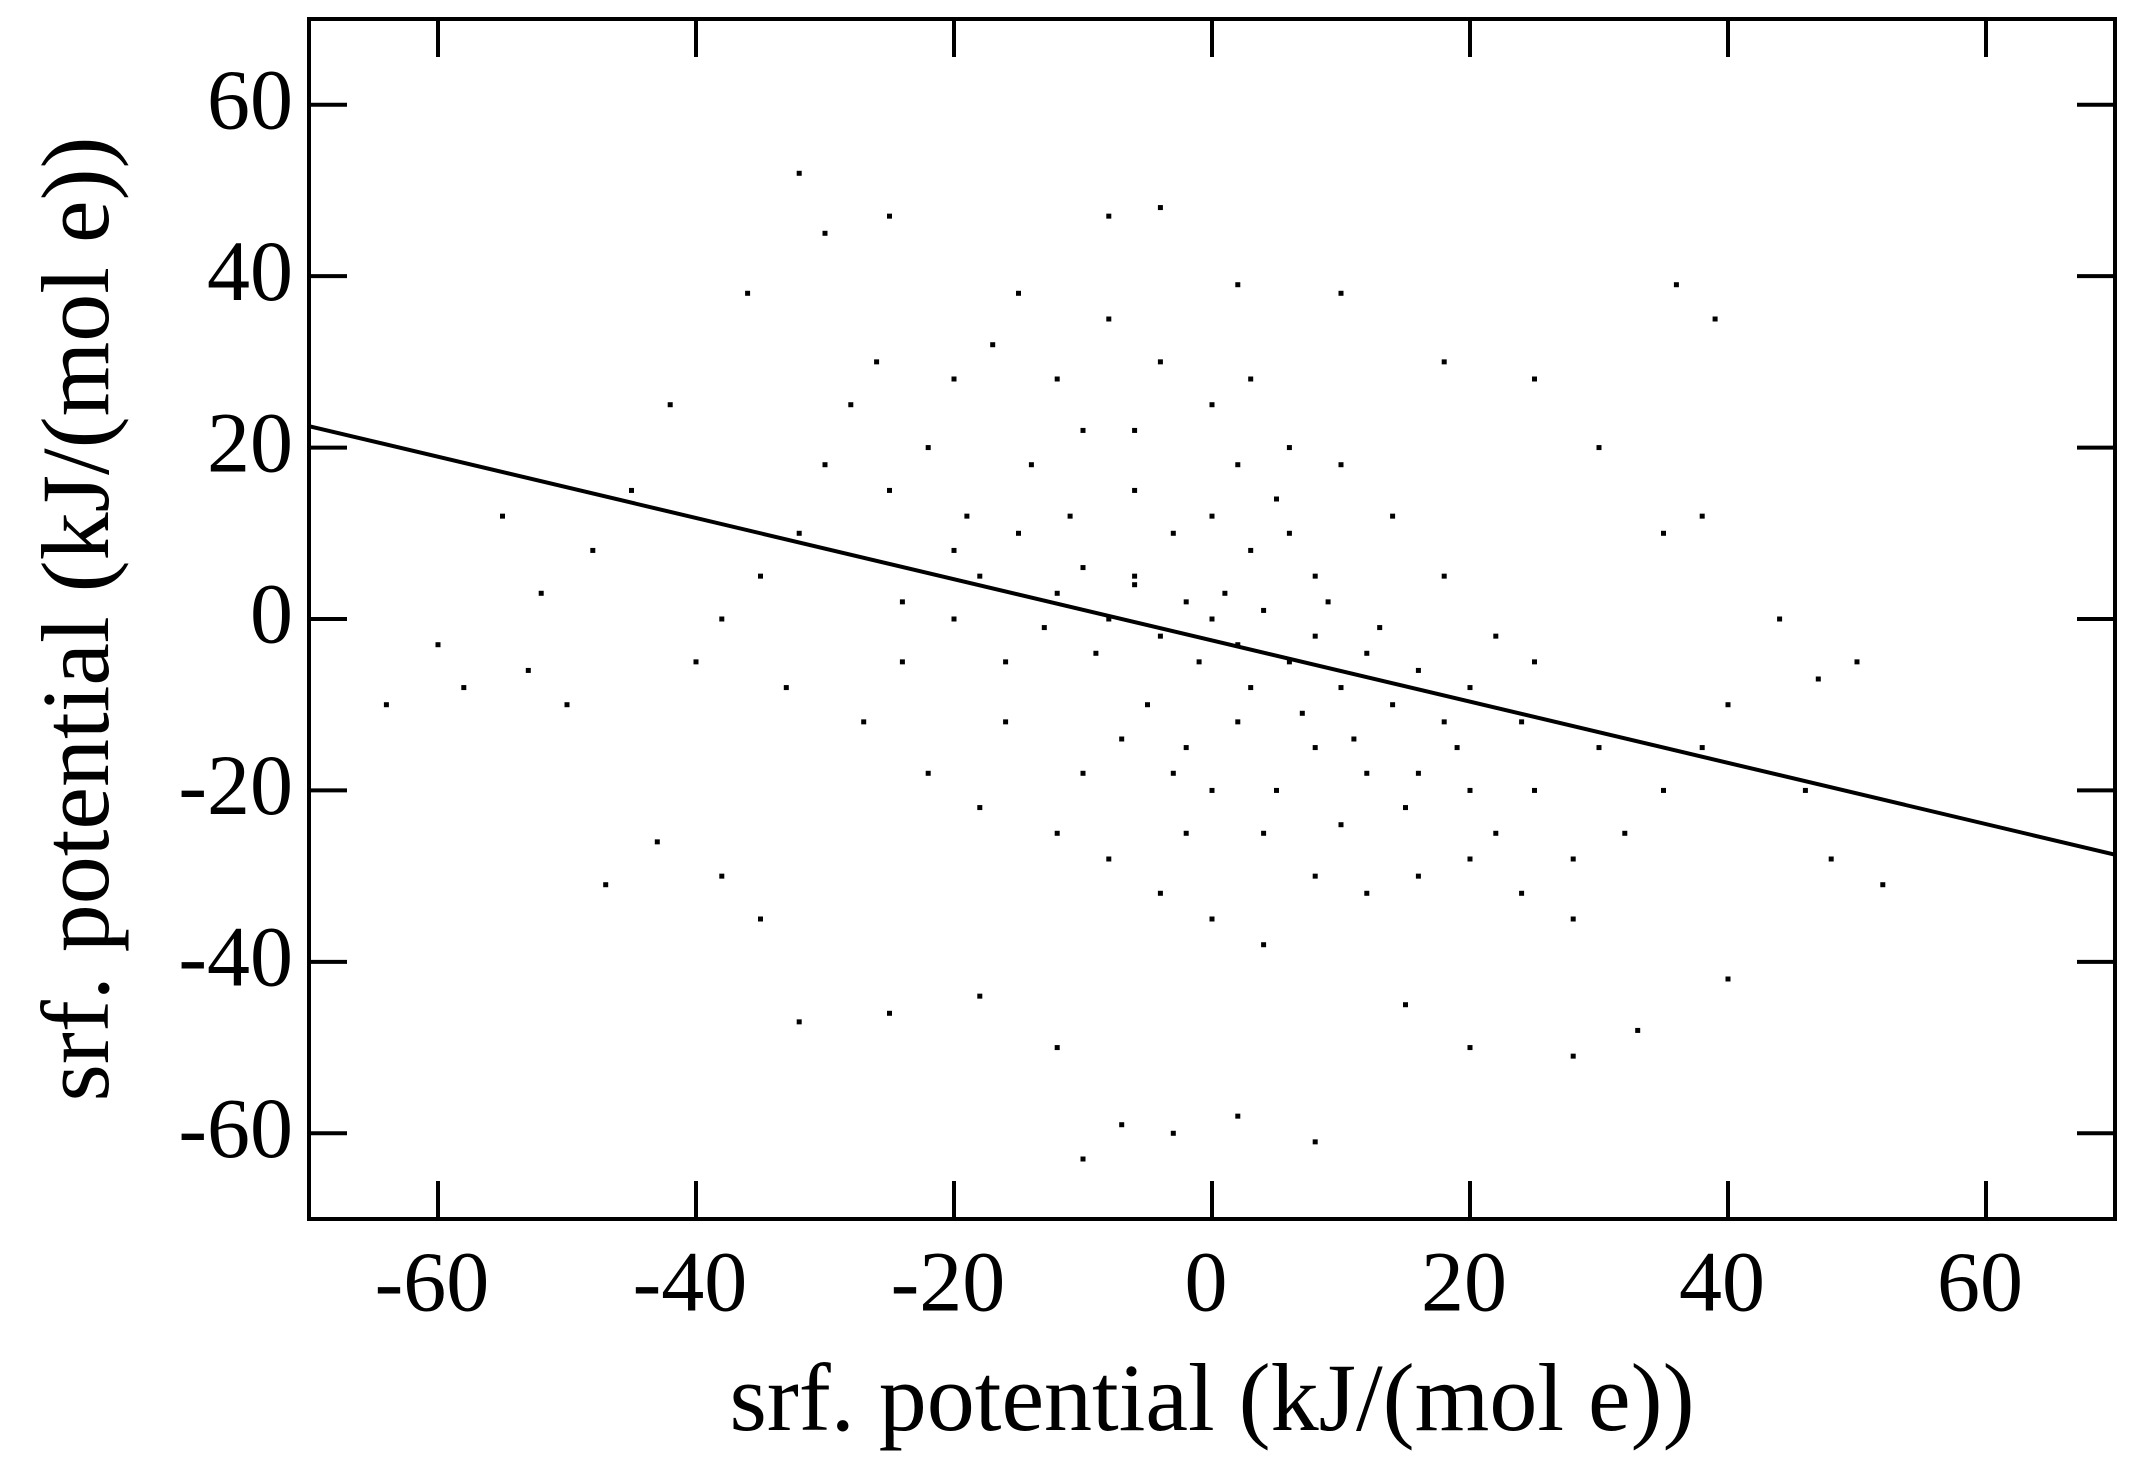 This screenshot has width=2136, height=1460. I want to click on y-axis-title: srf. potential (kJ/(mol e)), so click(75, 618).